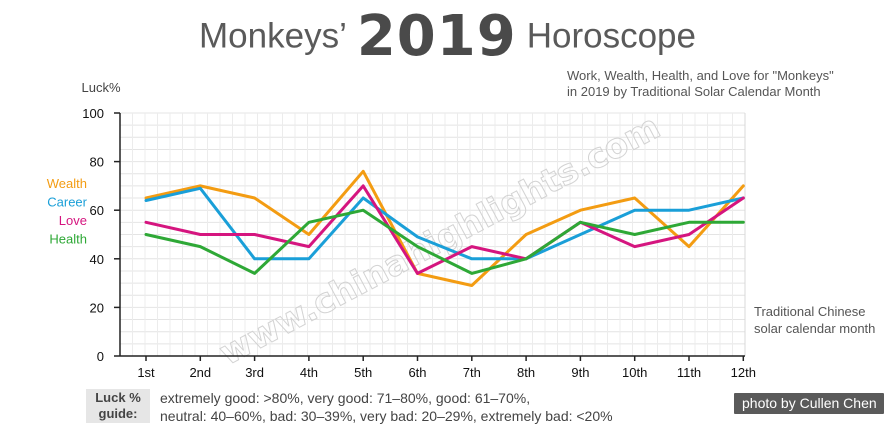 The image size is (895, 430). Describe the element at coordinates (580, 372) in the screenshot. I see `x-tick-label: 9th` at that location.